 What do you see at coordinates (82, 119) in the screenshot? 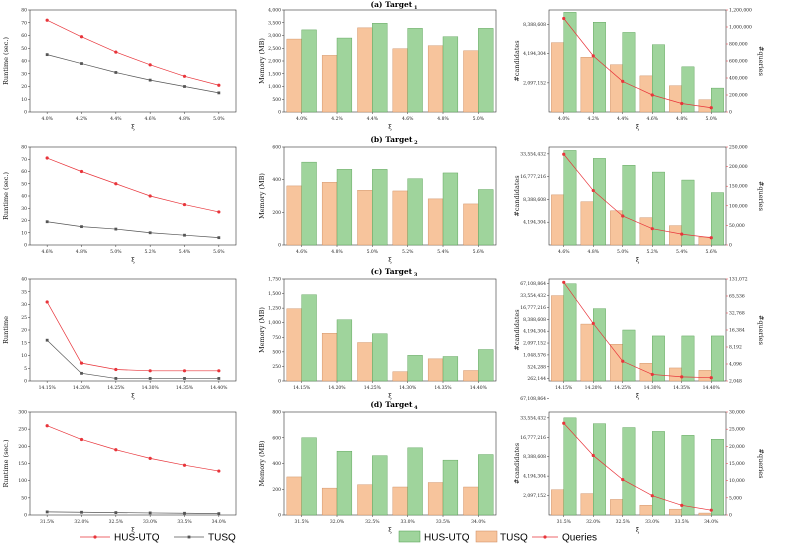
I see `runtime-chart-xtick-label: 4.2%` at bounding box center [82, 119].